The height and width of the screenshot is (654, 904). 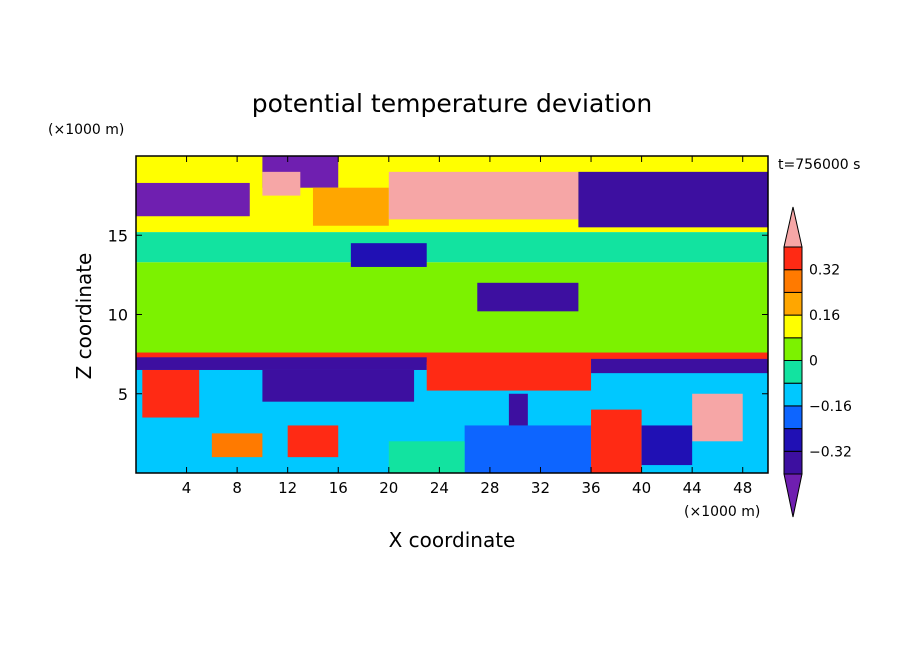 I want to click on x-tick-label: 24, so click(x=439, y=488).